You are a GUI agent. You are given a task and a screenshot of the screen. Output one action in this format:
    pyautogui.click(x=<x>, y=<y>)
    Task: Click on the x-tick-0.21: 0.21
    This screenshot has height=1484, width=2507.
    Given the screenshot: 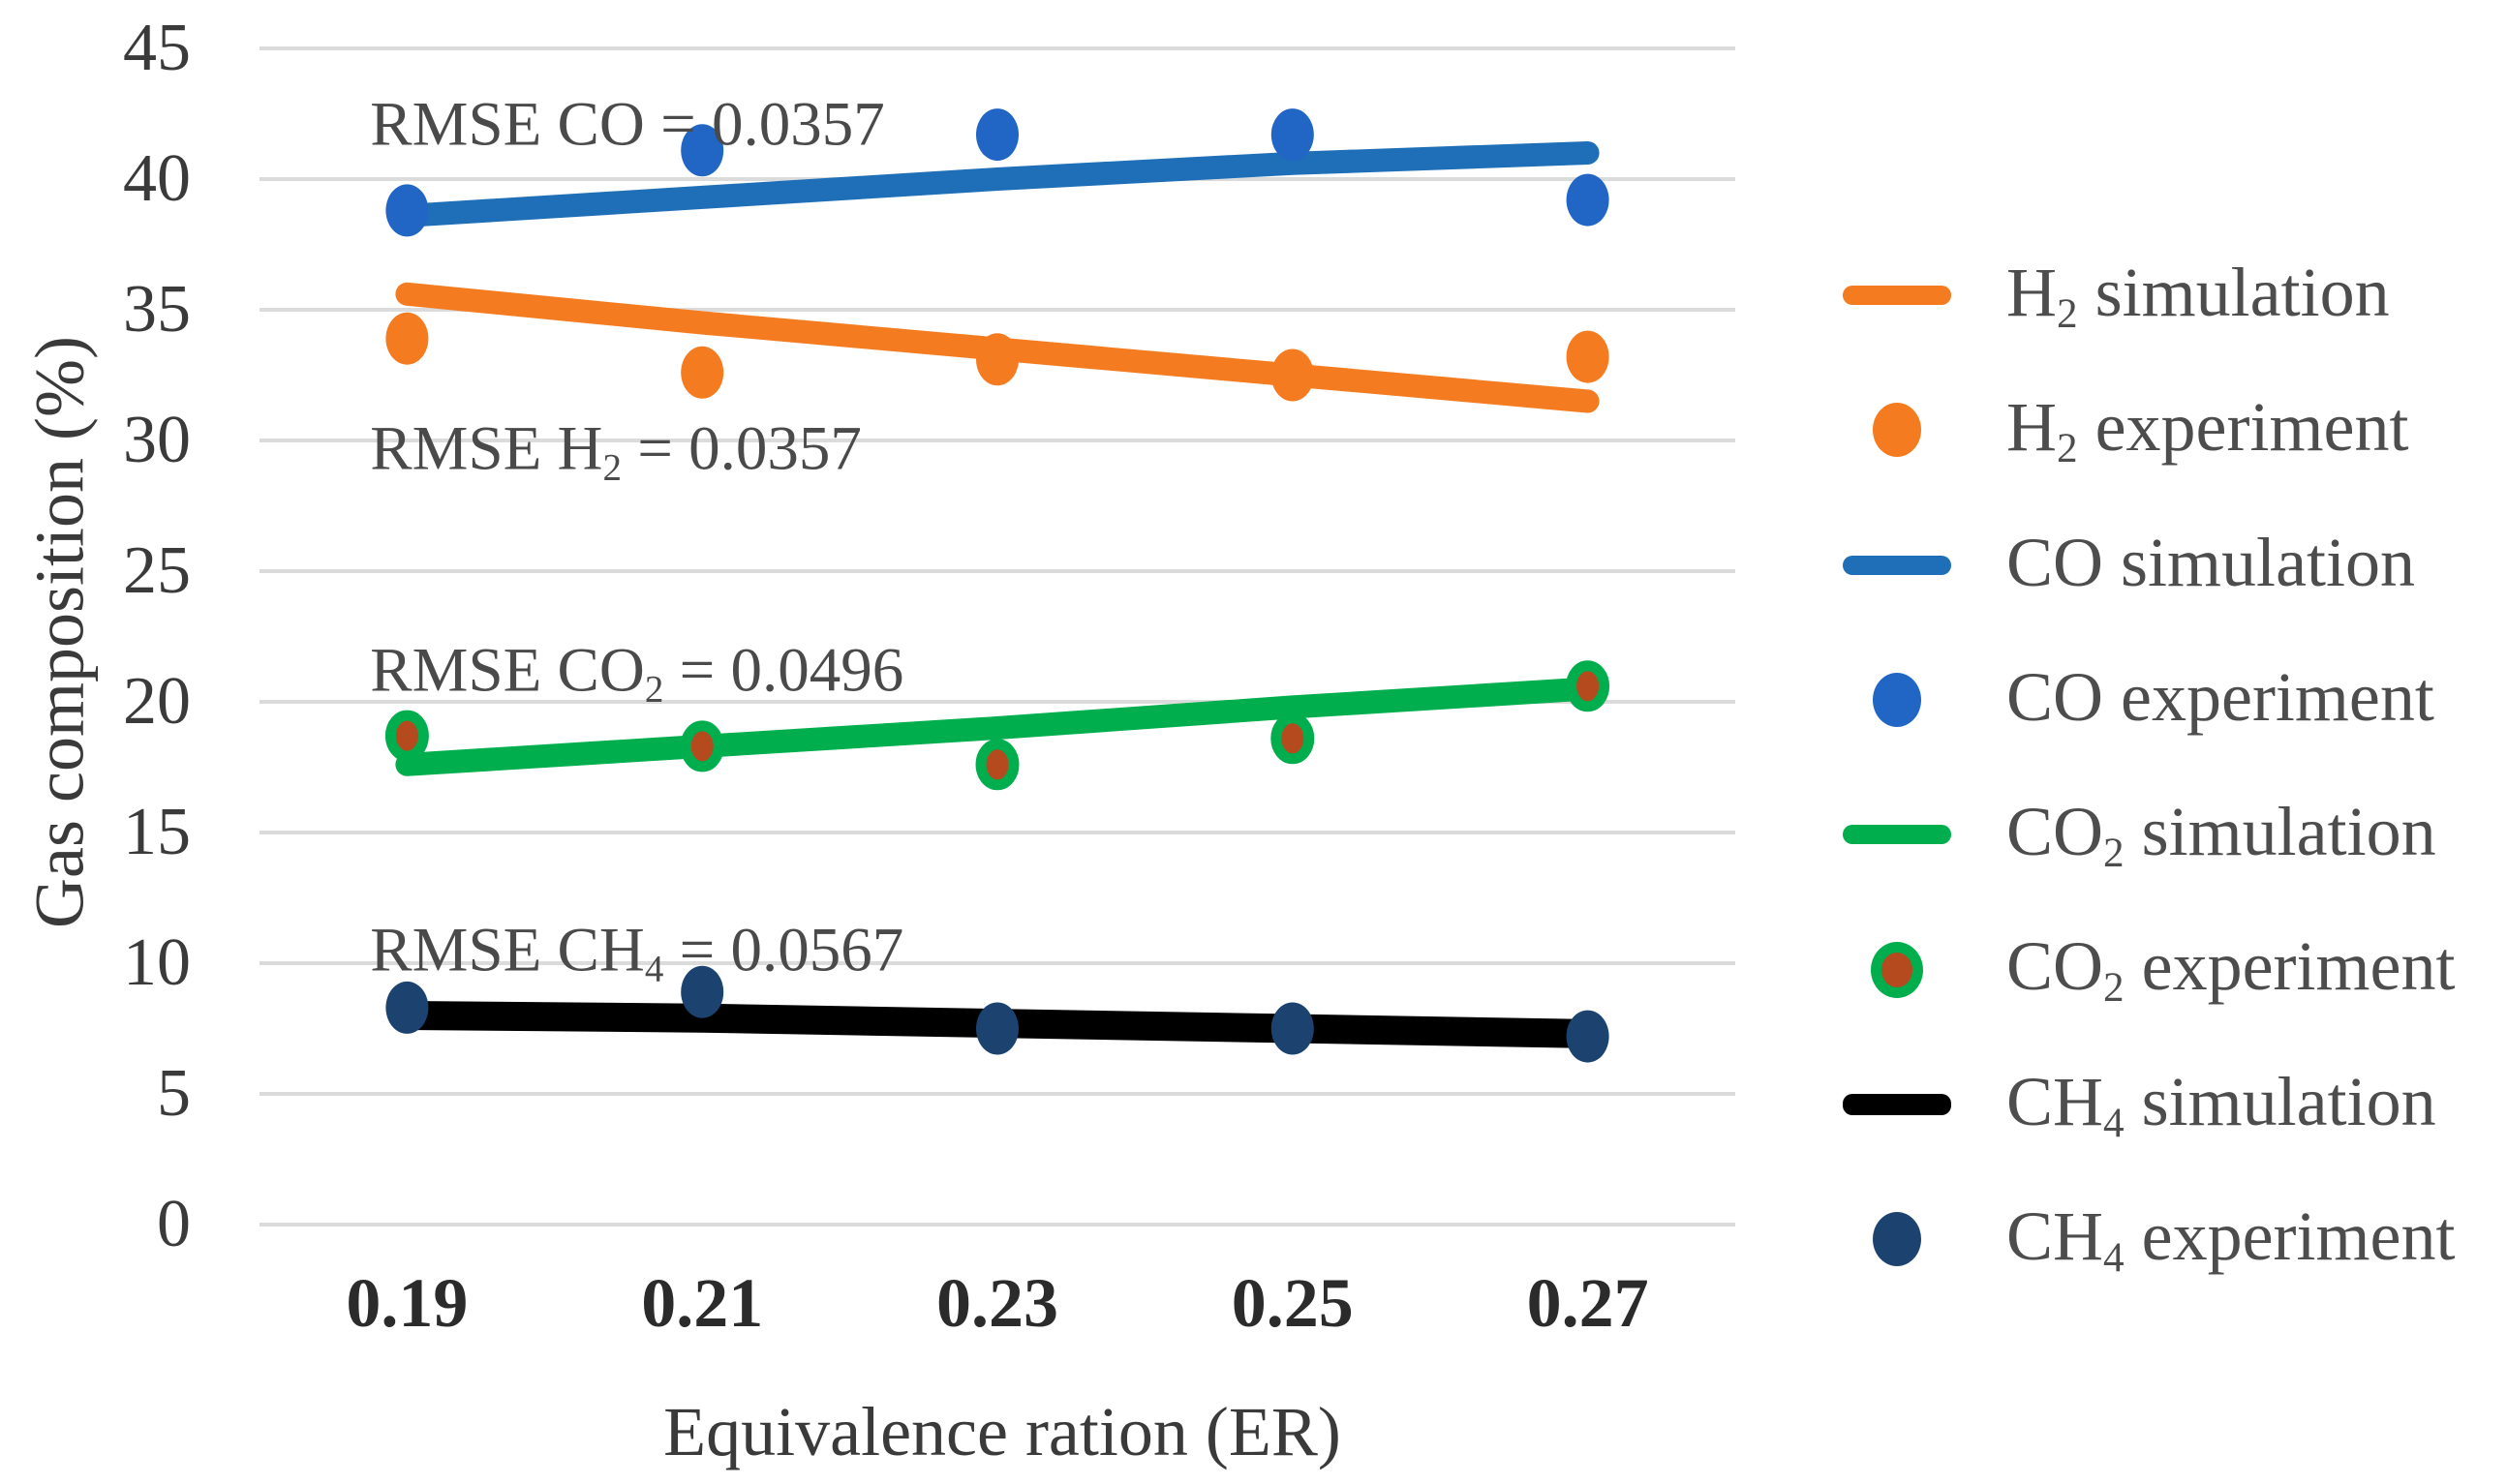 What is the action you would take?
    pyautogui.click(x=702, y=1303)
    